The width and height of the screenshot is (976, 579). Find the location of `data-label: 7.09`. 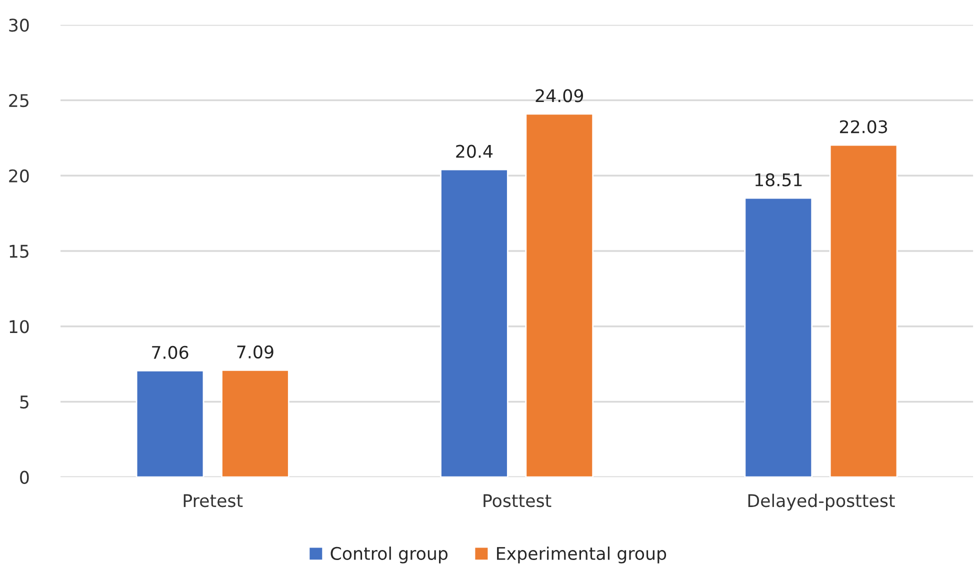

data-label: 7.09 is located at coordinates (255, 352).